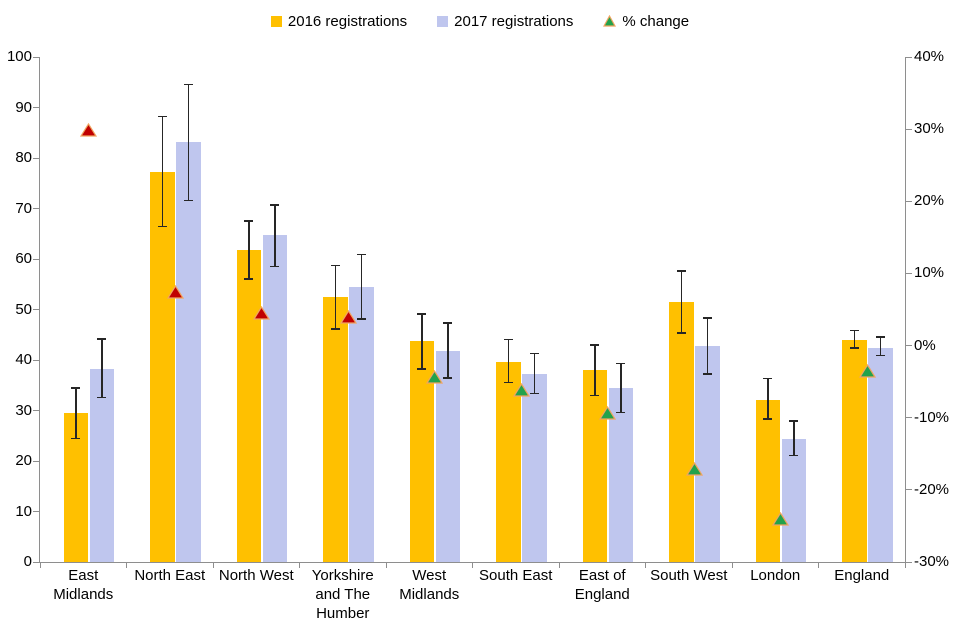 This screenshot has width=960, height=640. I want to click on legend-item-2017-registrations: 2017 registrations, so click(505, 21).